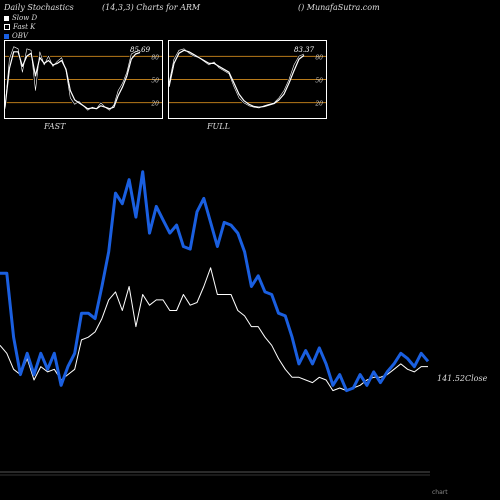 The image size is (500, 500). I want to click on panel-value-label: 85.69, so click(140, 50).